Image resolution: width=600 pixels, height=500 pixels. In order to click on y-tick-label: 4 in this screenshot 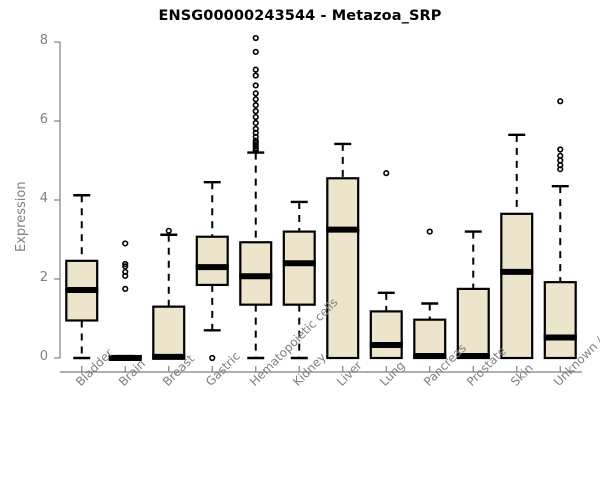, I will do `click(43, 198)`.